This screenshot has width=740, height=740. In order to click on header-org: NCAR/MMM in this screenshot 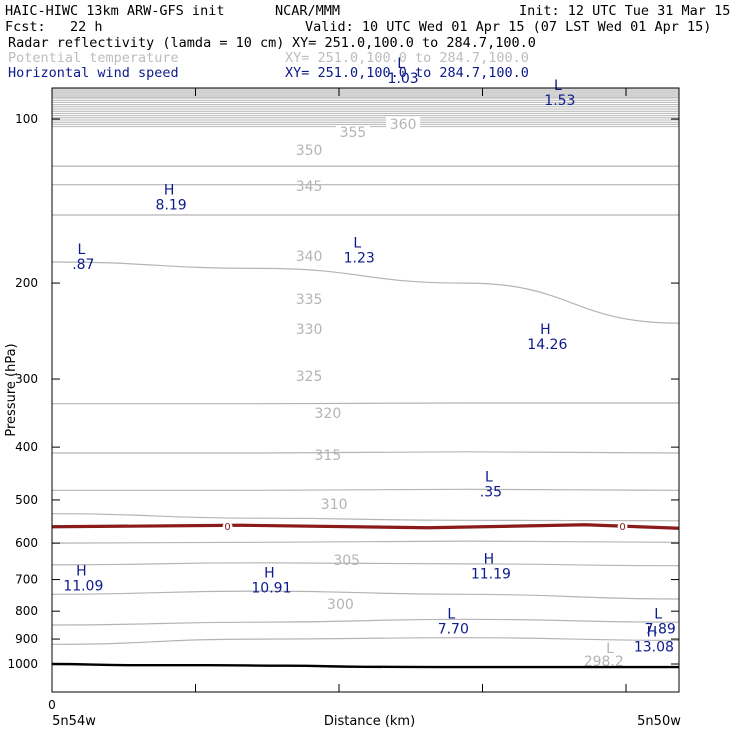, I will do `click(308, 11)`.